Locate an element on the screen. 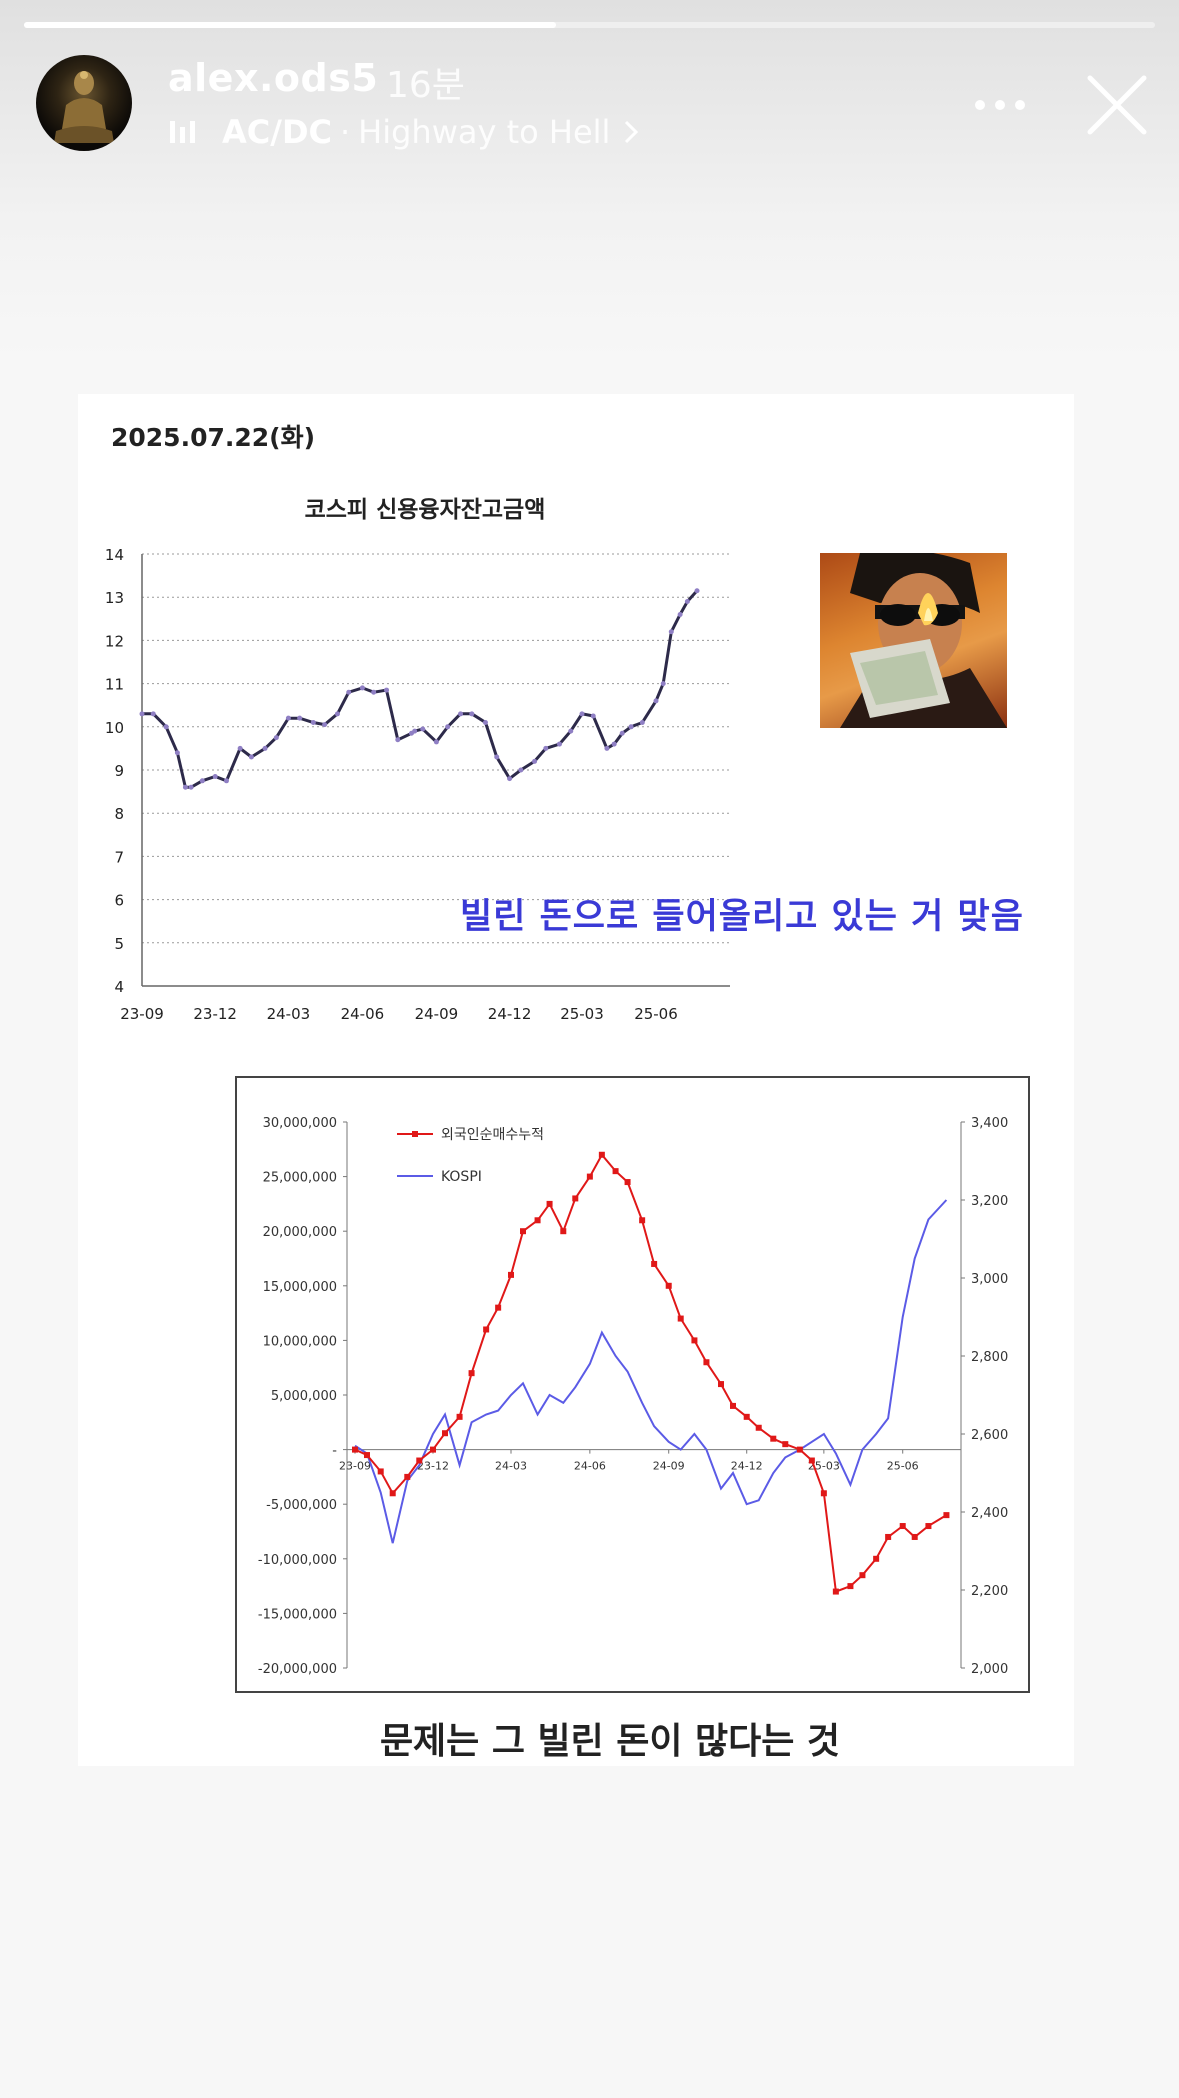 The width and height of the screenshot is (1179, 2098). chart2-right-tick-label: 3,200 is located at coordinates (989, 1201).